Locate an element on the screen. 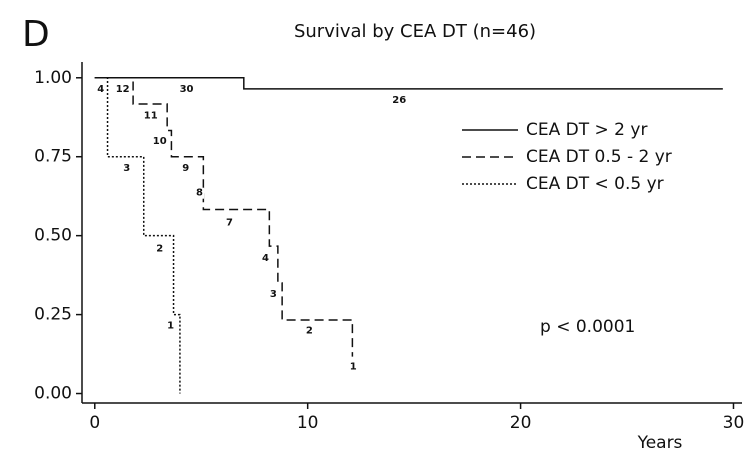 This screenshot has width=745, height=454. y-tick-label: 0.00 is located at coordinates (53, 394).